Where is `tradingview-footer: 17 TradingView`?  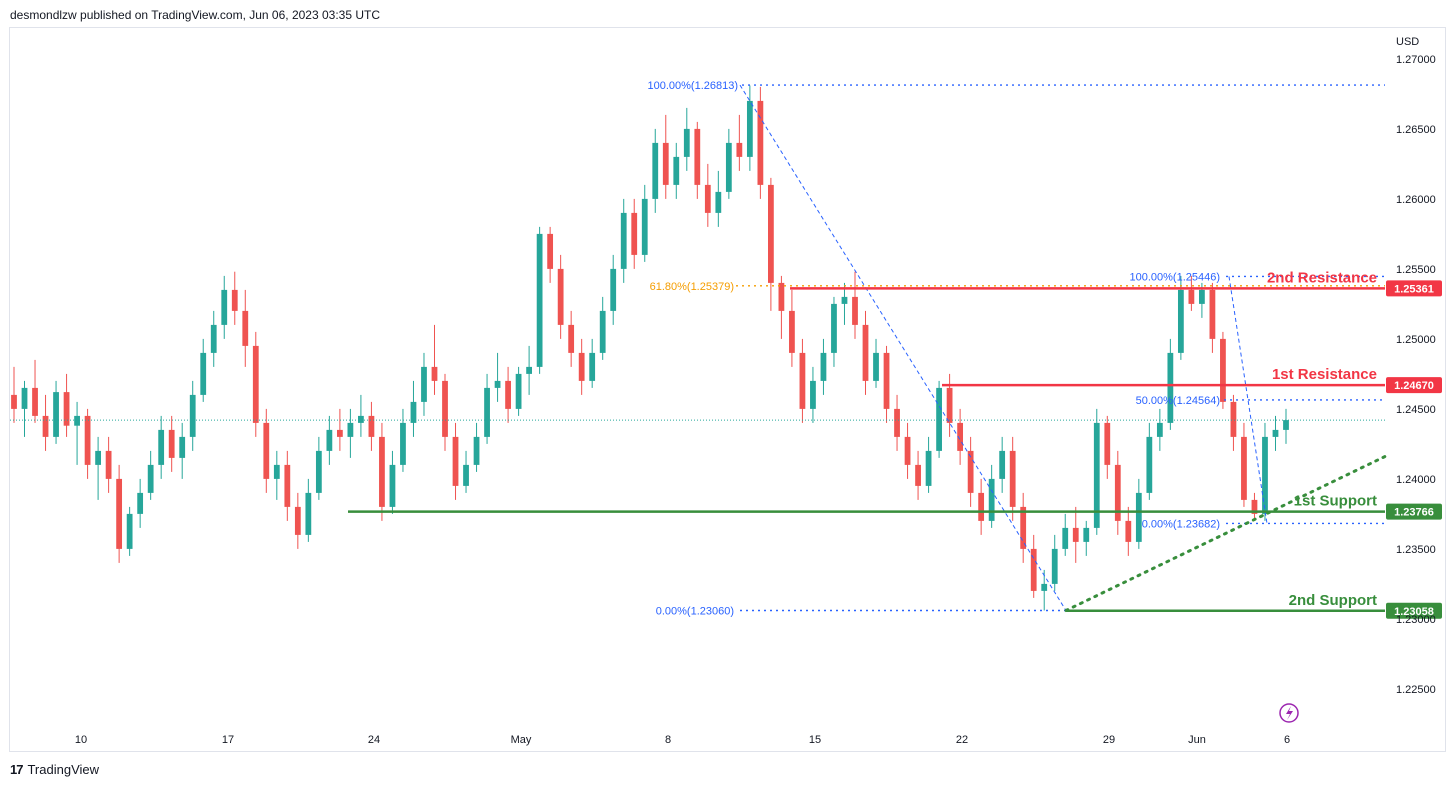 tradingview-footer: 17 TradingView is located at coordinates (54, 769).